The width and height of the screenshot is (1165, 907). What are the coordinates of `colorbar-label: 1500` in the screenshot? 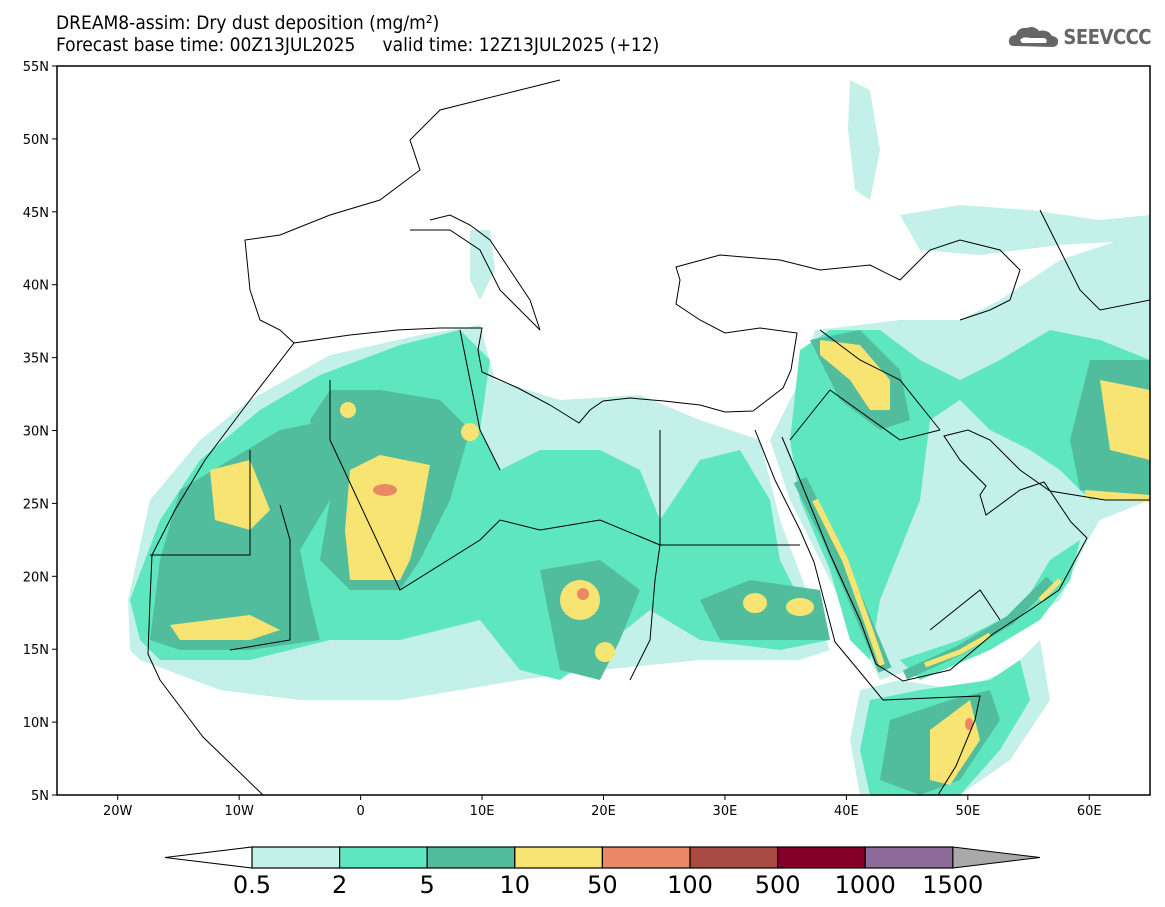 It's located at (952, 885).